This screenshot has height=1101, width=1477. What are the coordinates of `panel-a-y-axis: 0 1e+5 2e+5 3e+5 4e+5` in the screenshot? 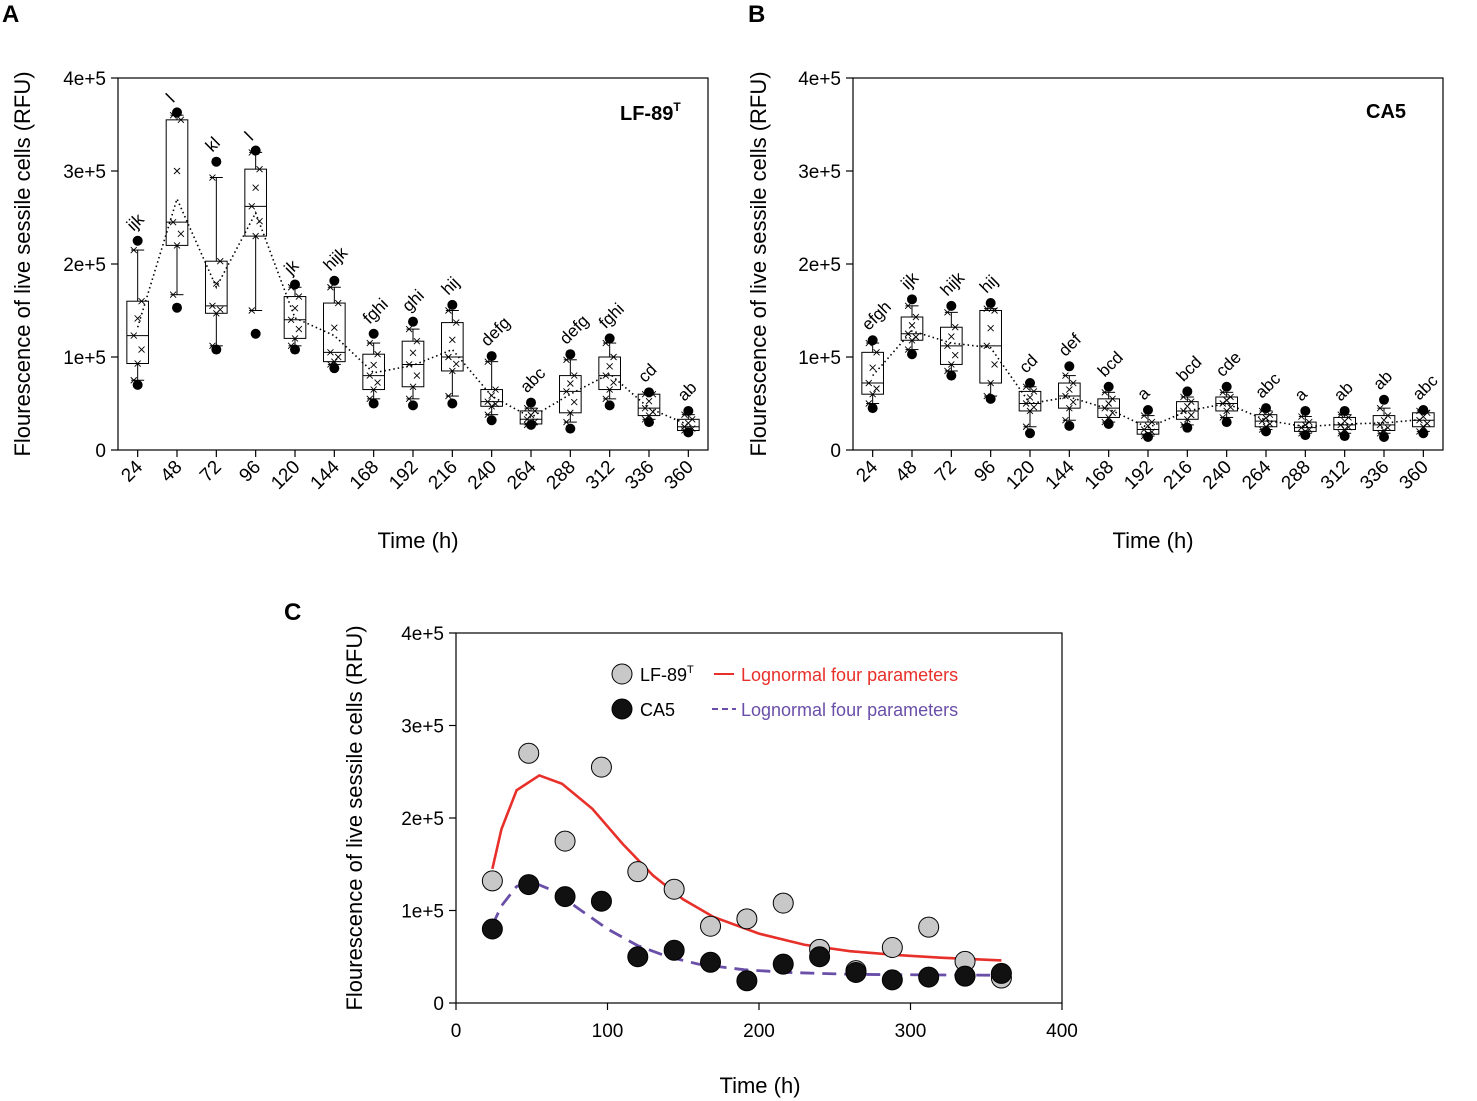 It's located at (90, 265).